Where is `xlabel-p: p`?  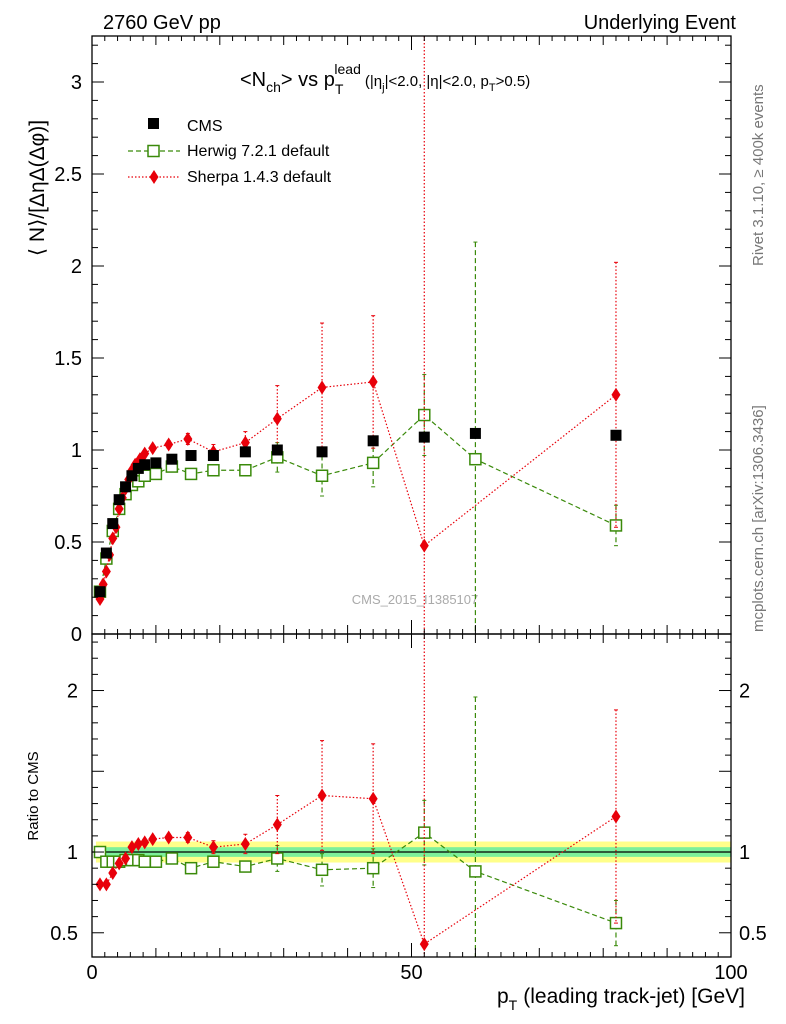
xlabel-p: p is located at coordinates (503, 996).